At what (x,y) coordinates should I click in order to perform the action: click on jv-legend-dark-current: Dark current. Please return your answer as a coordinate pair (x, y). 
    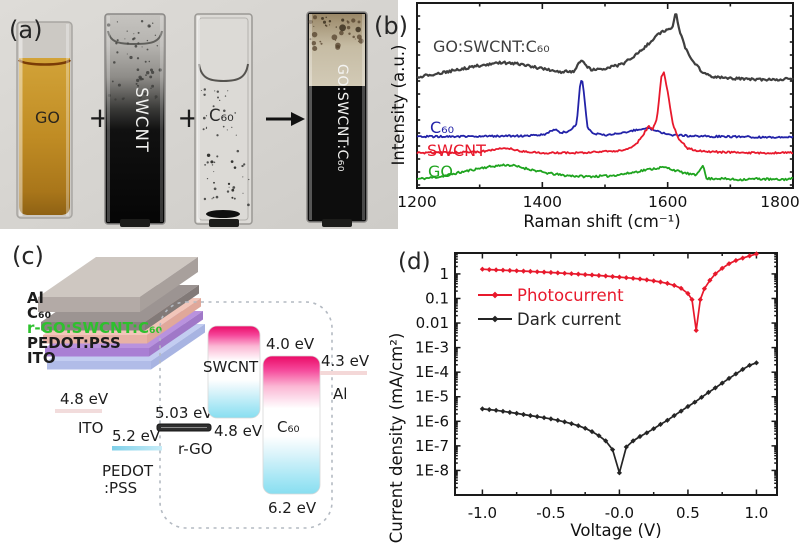
    Looking at the image, I should click on (569, 319).